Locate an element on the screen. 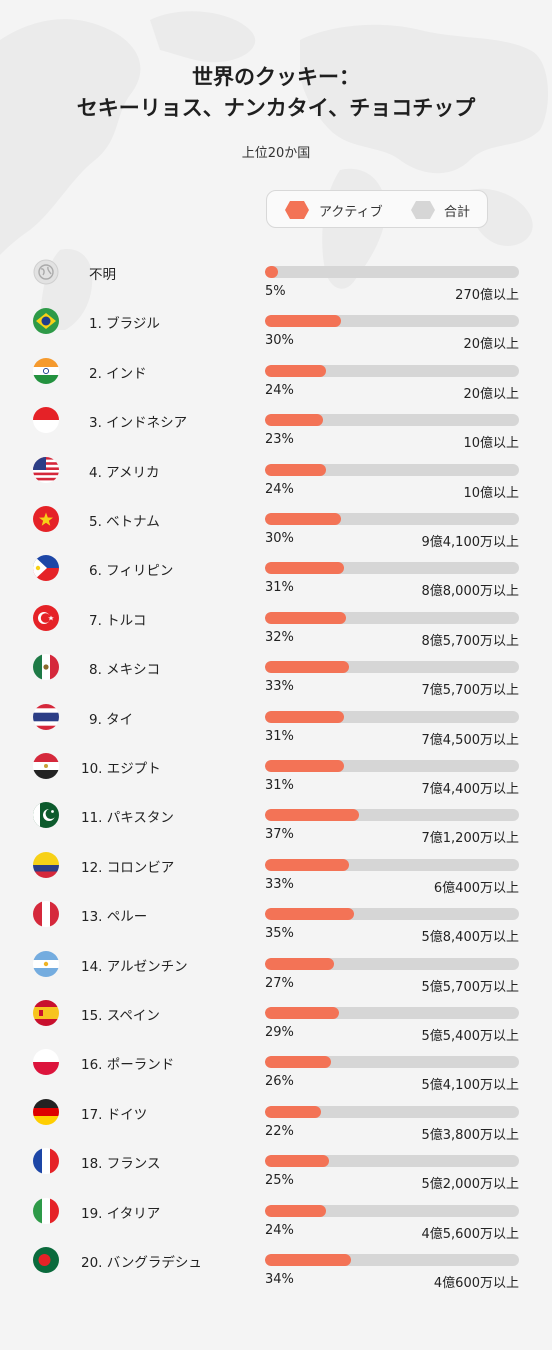  chart-title-line-2: セキーリョス、ナンカタイ、チョコチップ is located at coordinates (276, 108).